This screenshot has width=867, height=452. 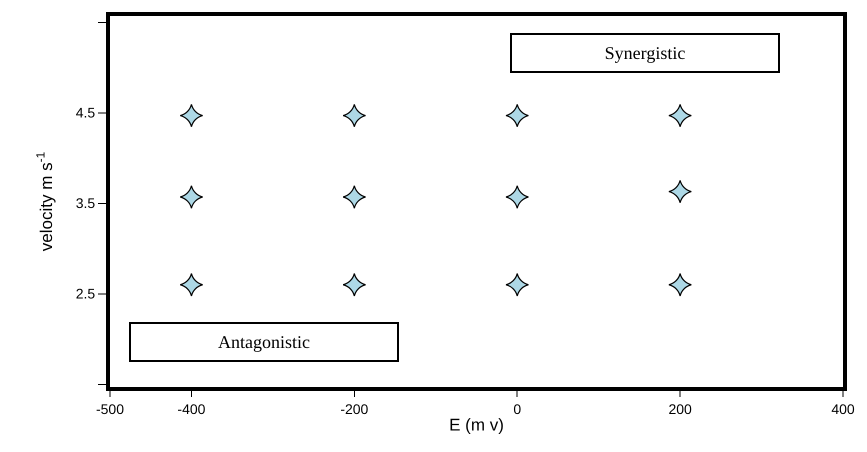 I want to click on x-tick-label: 0, so click(x=517, y=408).